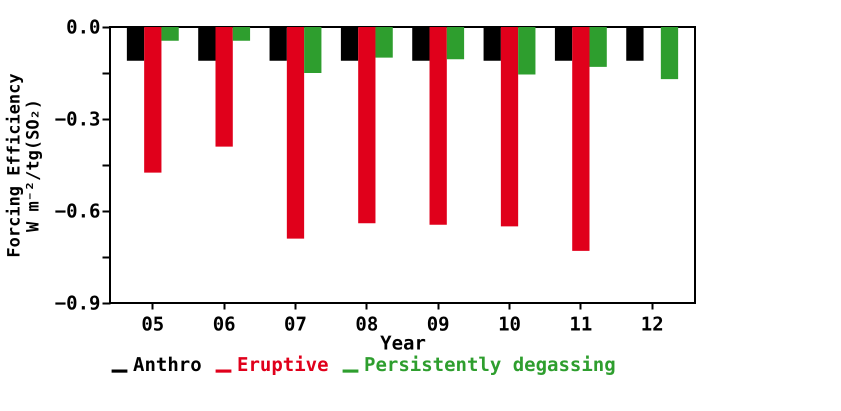 Image resolution: width=841 pixels, height=411 pixels. Describe the element at coordinates (295, 325) in the screenshot. I see `x-tick-label: 07` at that location.